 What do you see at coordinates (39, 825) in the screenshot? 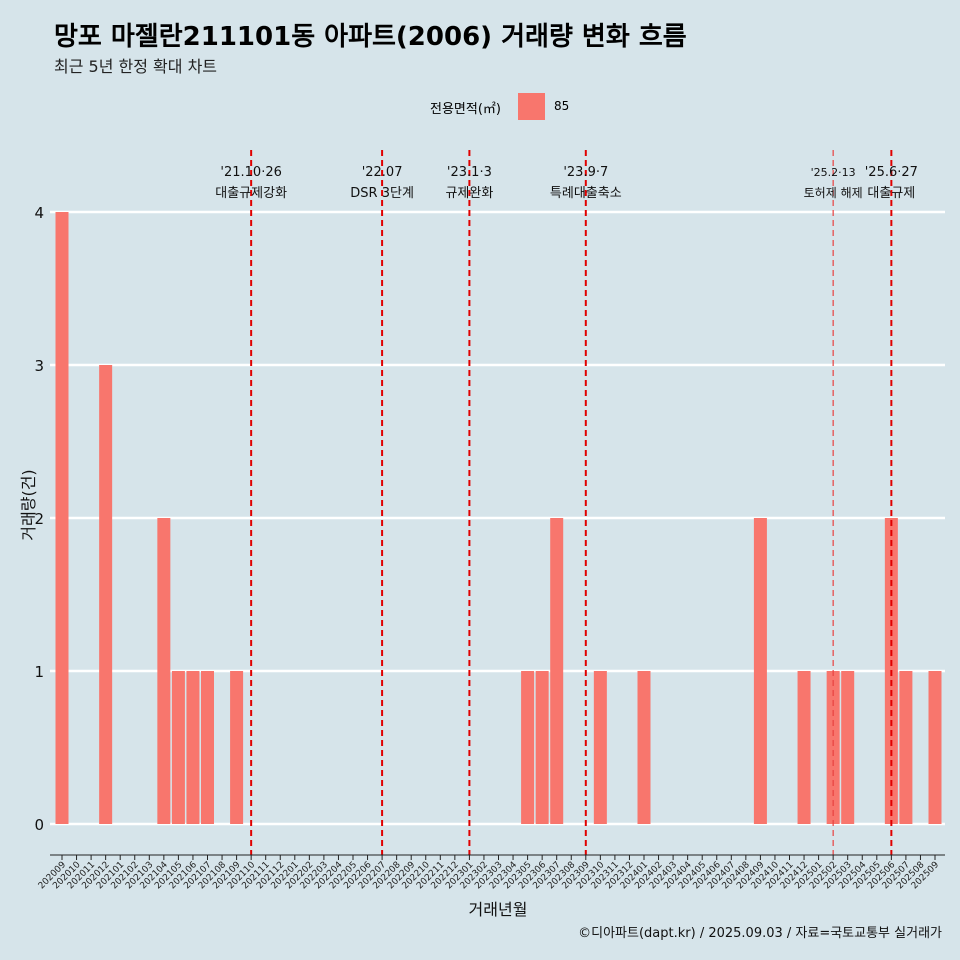
I see `y-tick-label: 0` at bounding box center [39, 825].